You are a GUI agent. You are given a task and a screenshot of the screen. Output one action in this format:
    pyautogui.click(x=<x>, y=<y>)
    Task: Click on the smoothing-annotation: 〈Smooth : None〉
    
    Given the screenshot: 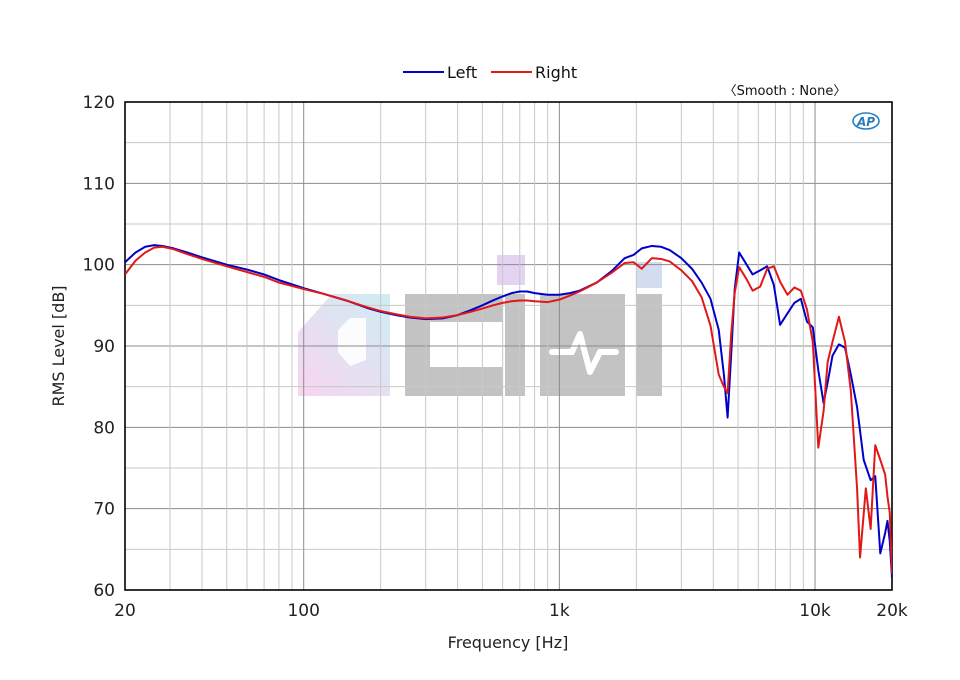 What is the action you would take?
    pyautogui.click(x=785, y=91)
    